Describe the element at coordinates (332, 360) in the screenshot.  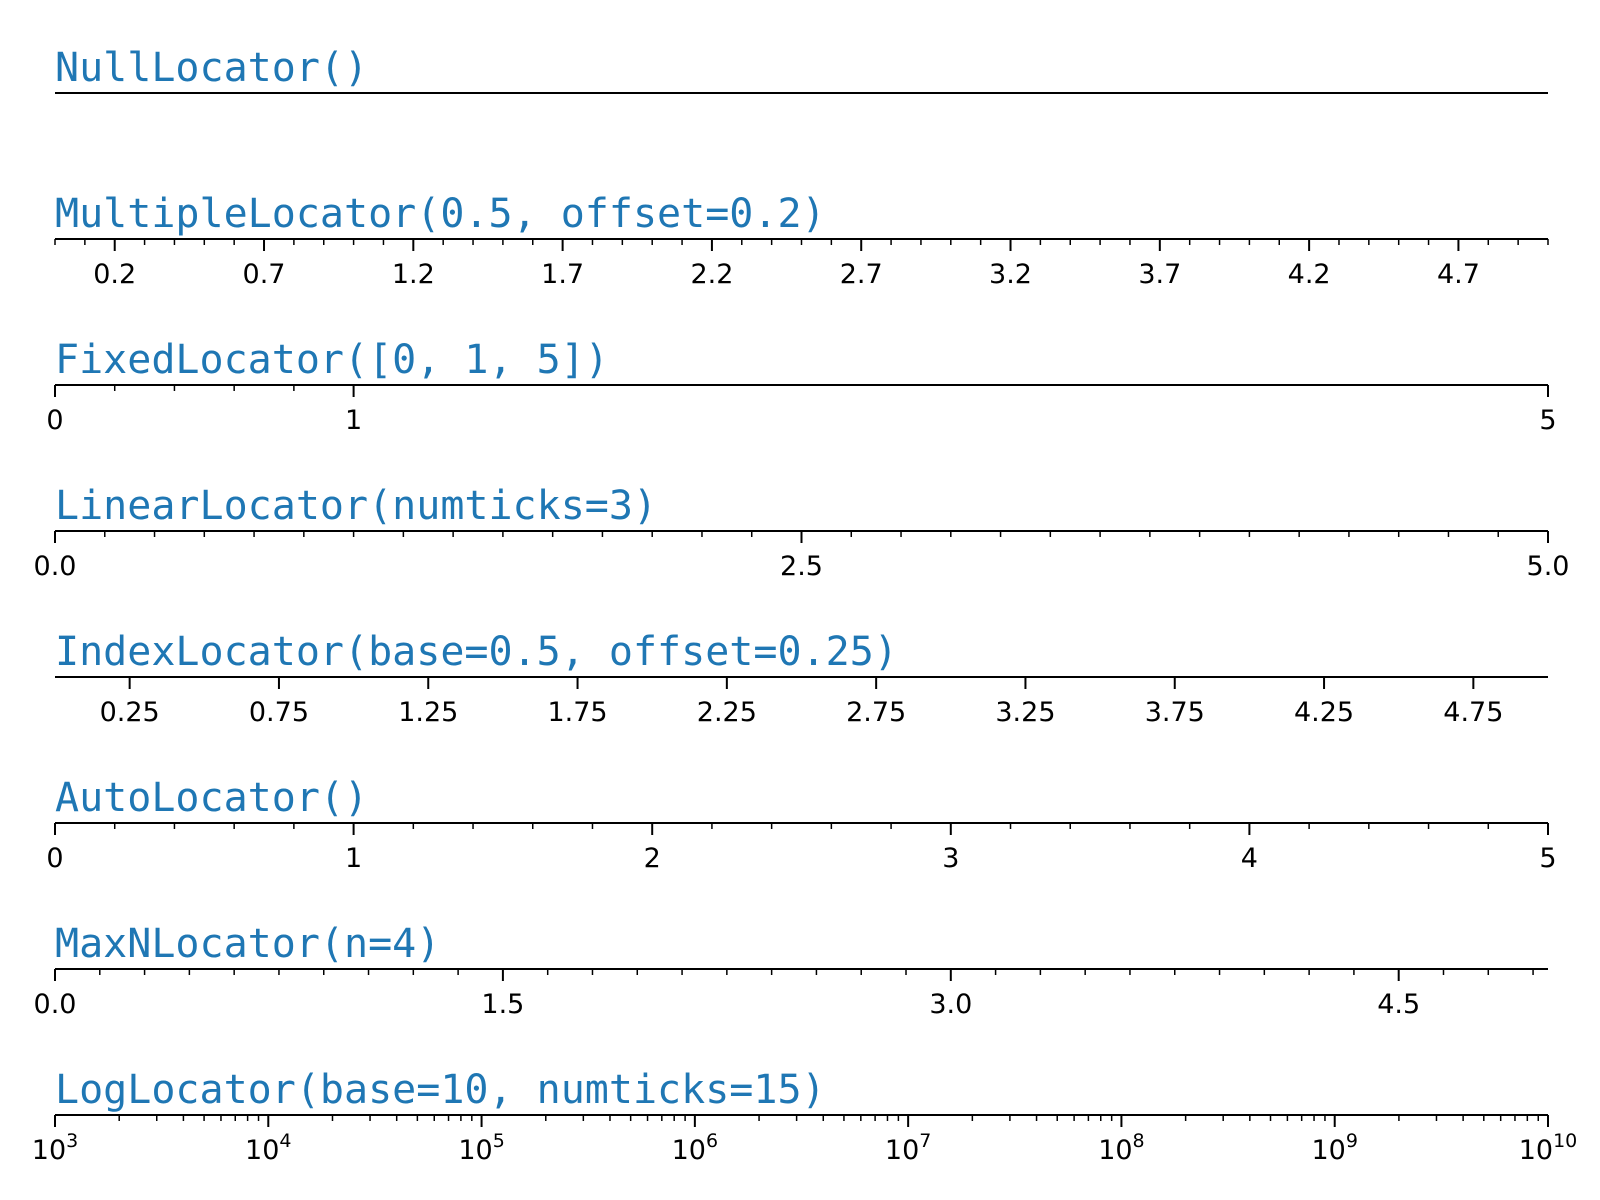
I see `panel-title: FixedLocator([0, 1, 5])` at that location.